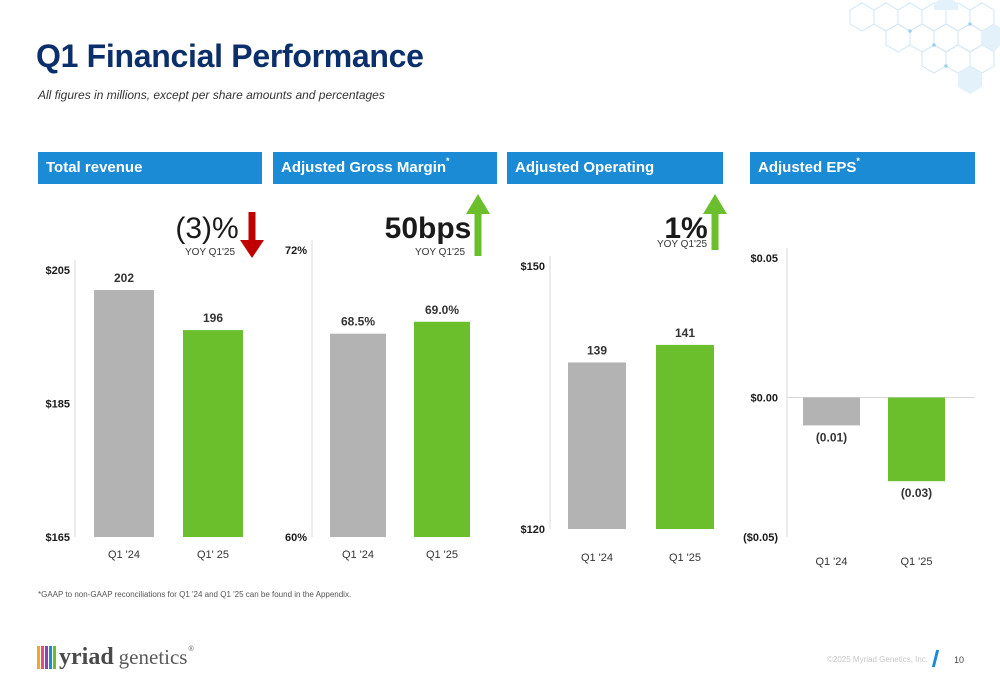 This screenshot has height=685, width=1000. I want to click on bar-data-label: 141, so click(685, 333).